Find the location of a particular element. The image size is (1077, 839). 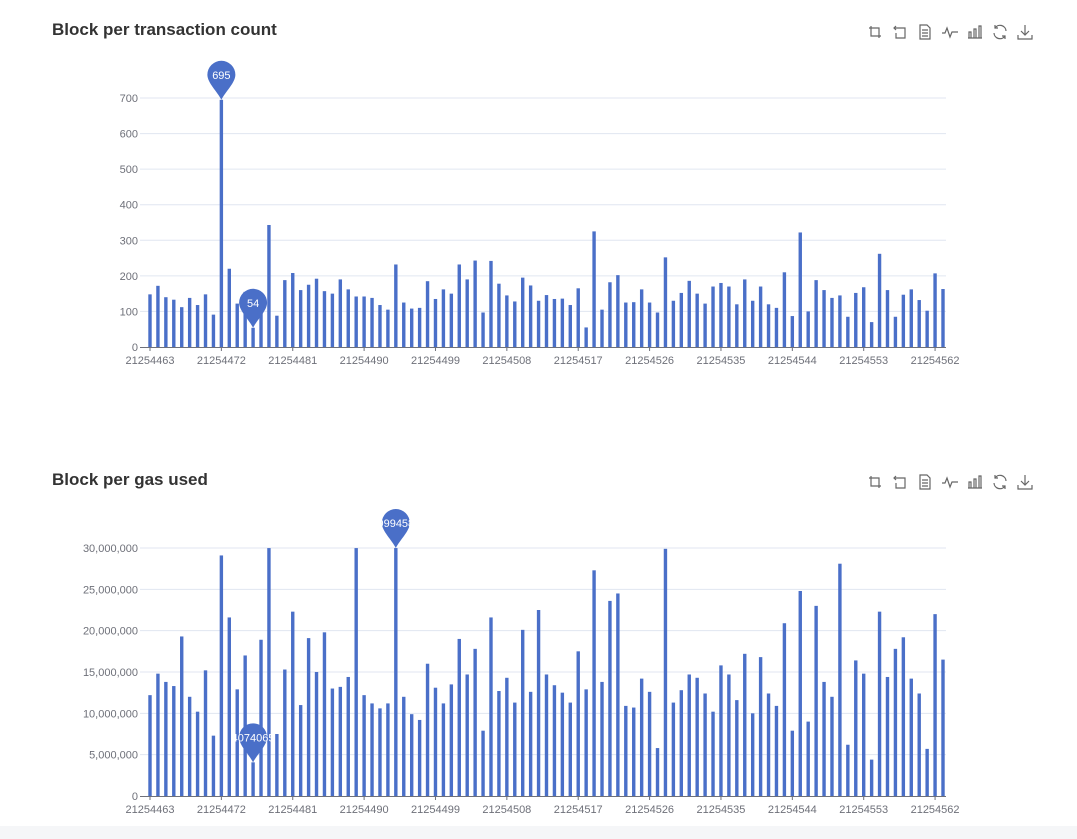

marker-pin: 29994580 is located at coordinates (395, 529).